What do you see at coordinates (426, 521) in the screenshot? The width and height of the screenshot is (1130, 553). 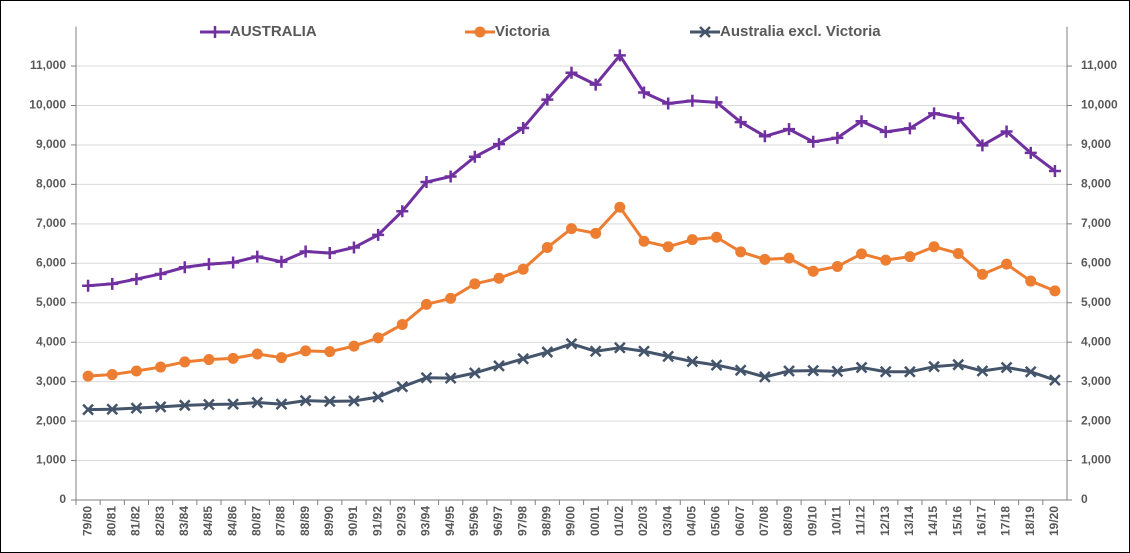 I see `x-tick-label: 93/94` at bounding box center [426, 521].